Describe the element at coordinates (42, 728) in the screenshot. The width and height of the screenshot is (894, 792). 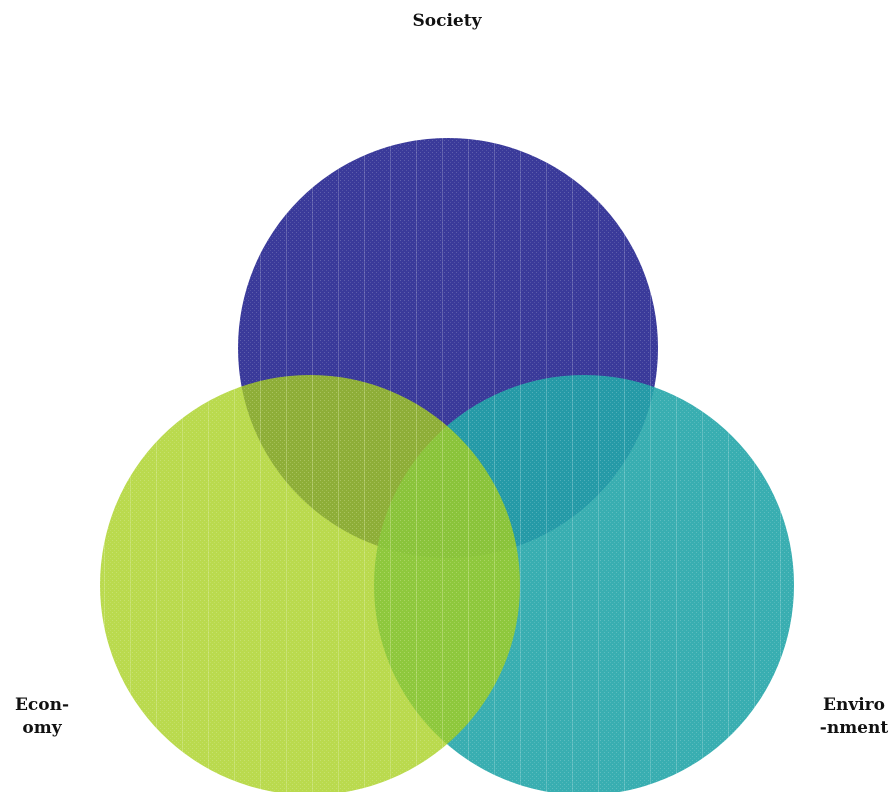
I see `economy-label-line2: omy` at that location.